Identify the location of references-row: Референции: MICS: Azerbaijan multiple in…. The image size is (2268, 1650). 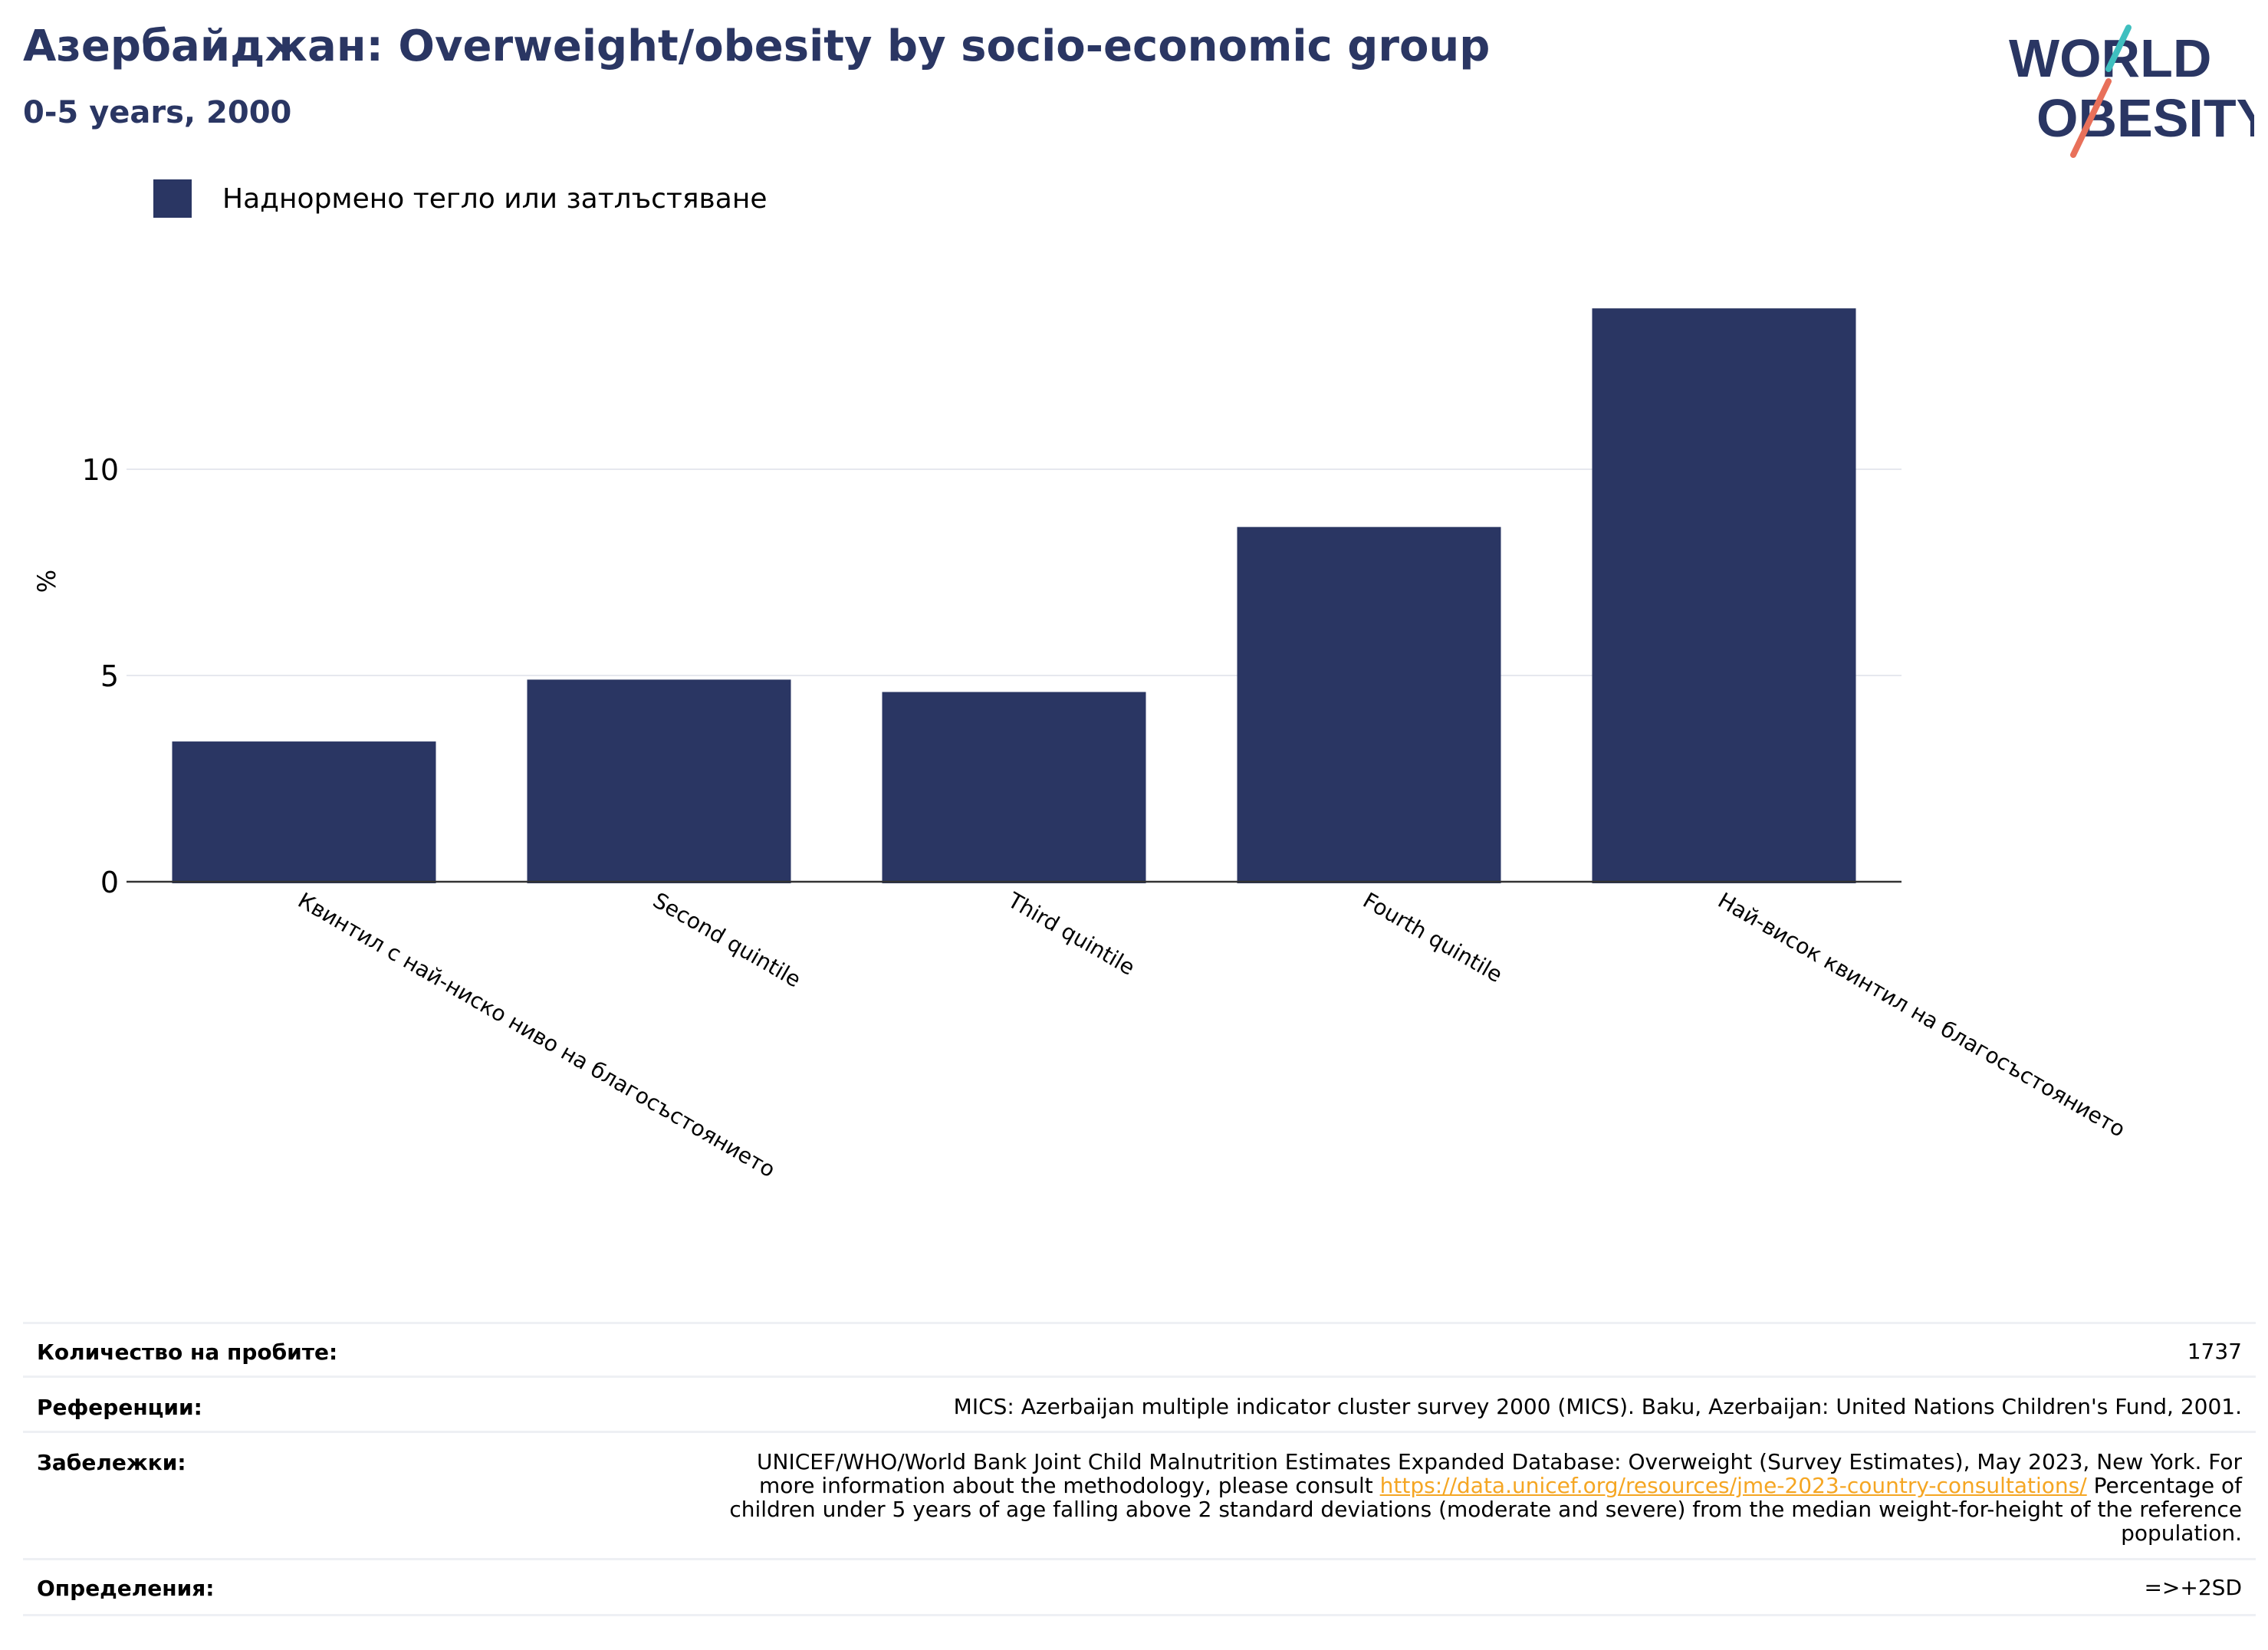
(1139, 1404).